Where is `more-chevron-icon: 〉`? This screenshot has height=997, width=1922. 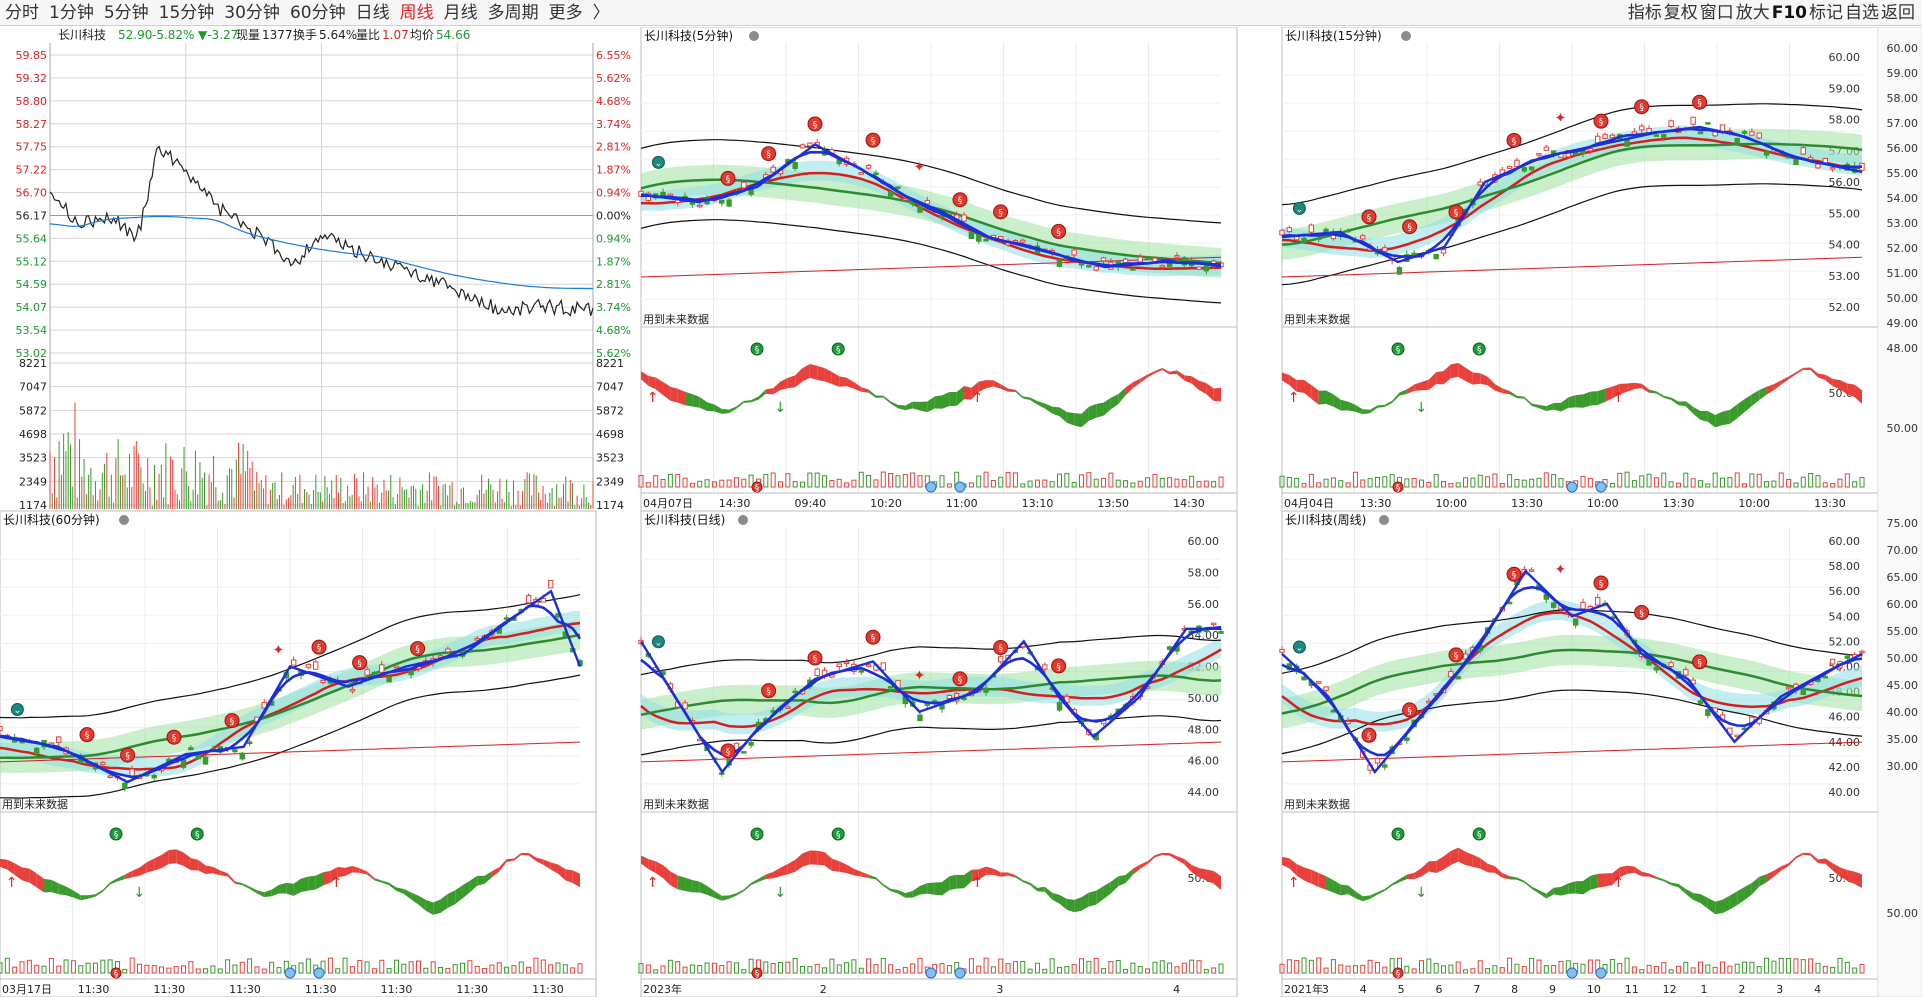
more-chevron-icon: 〉 is located at coordinates (601, 12).